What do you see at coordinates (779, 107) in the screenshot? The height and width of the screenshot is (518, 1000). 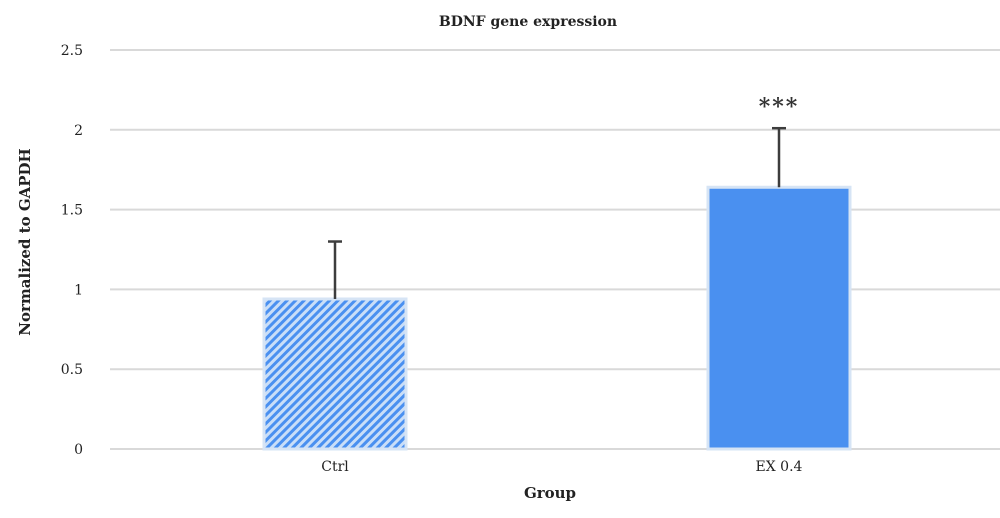 I see `significance-annotation: ***` at bounding box center [779, 107].